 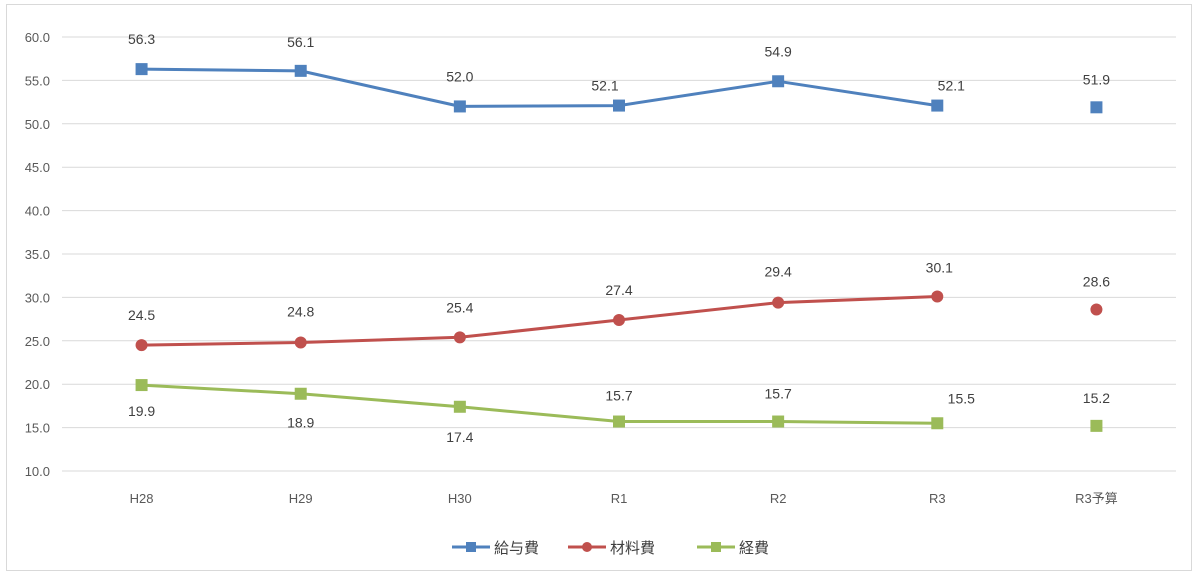 What do you see at coordinates (733, 548) in the screenshot?
I see `legend-item: 経費` at bounding box center [733, 548].